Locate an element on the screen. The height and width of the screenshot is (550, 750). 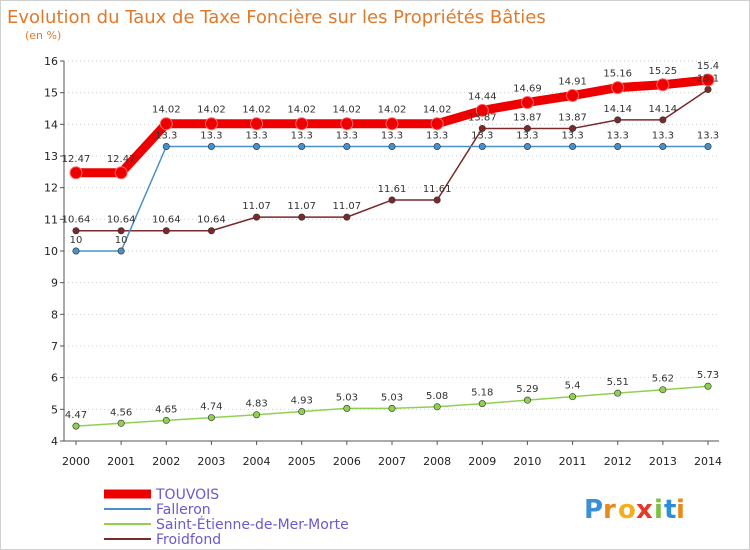
data-label-saint-etienne-de-mer-morte: 5.62 is located at coordinates (663, 379).